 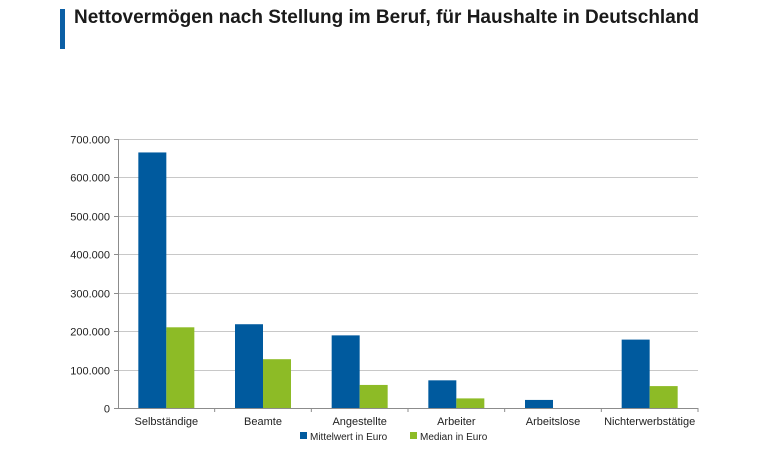 I want to click on y-tick-label: 0, so click(x=107, y=410).